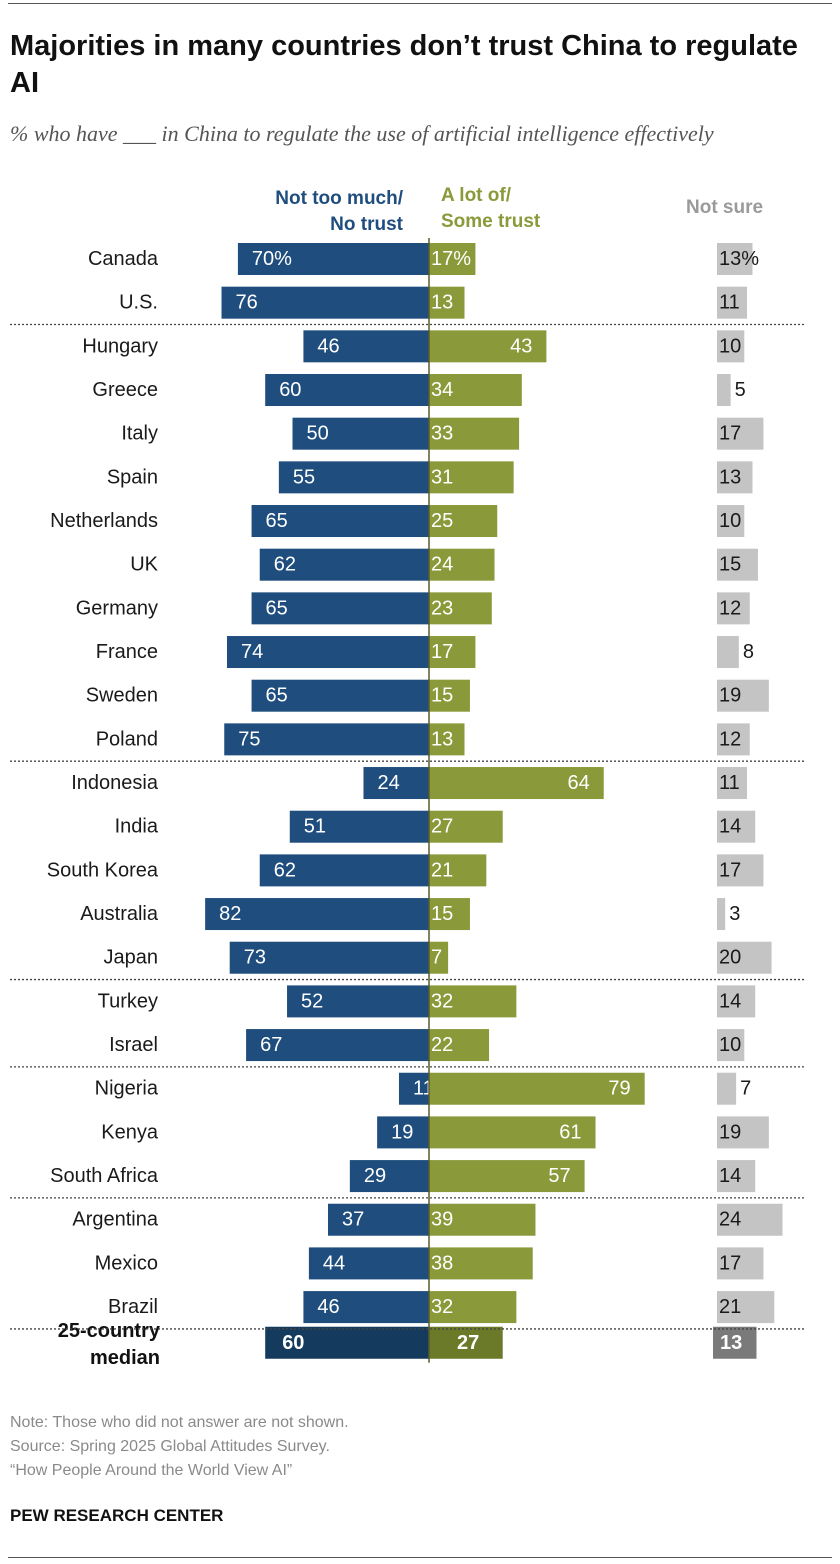 This screenshot has width=840, height=1564. I want to click on country-label: South Korea, so click(103, 870).